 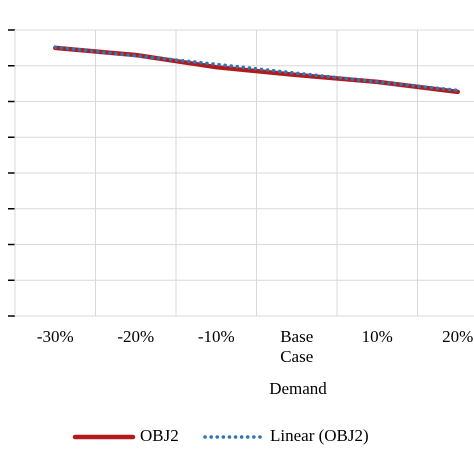 What do you see at coordinates (256, 69) in the screenshot?
I see `series-line` at bounding box center [256, 69].